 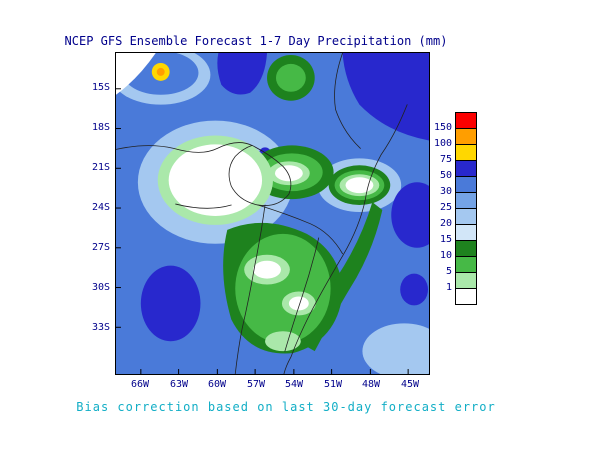 I want to click on legend-label: 30, so click(x=445, y=191).